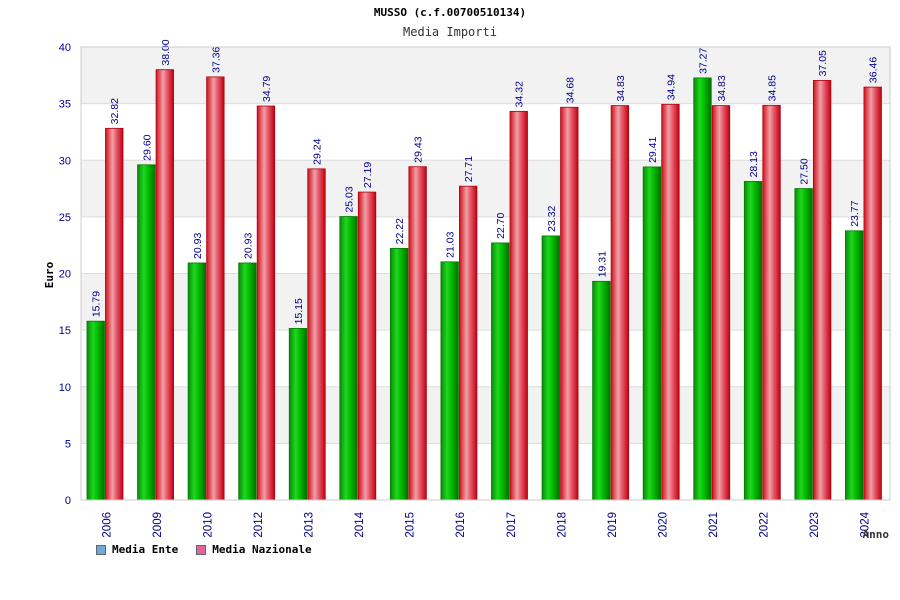  What do you see at coordinates (805, 171) in the screenshot?
I see `value-label-ente: 27.50` at bounding box center [805, 171].